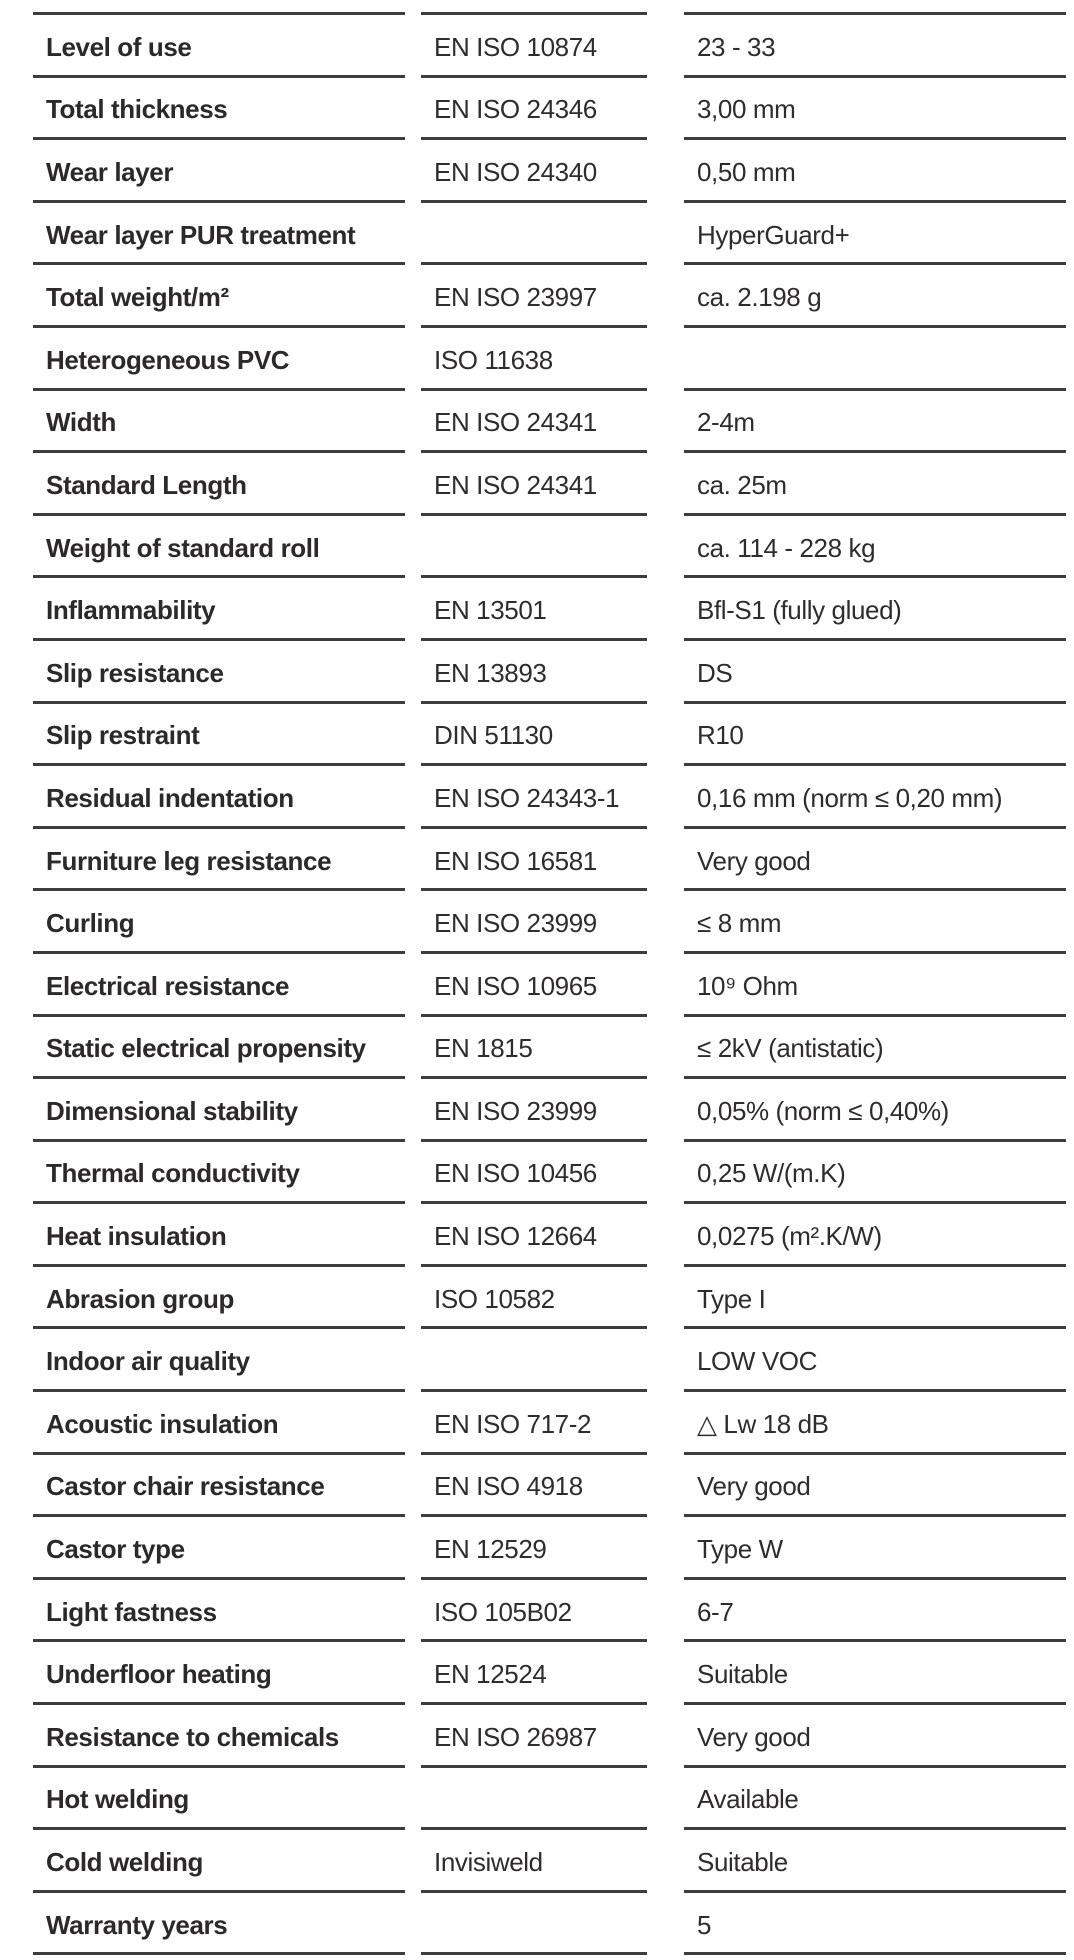  I want to click on standard-cell: EN ISO 10965, so click(534, 982).